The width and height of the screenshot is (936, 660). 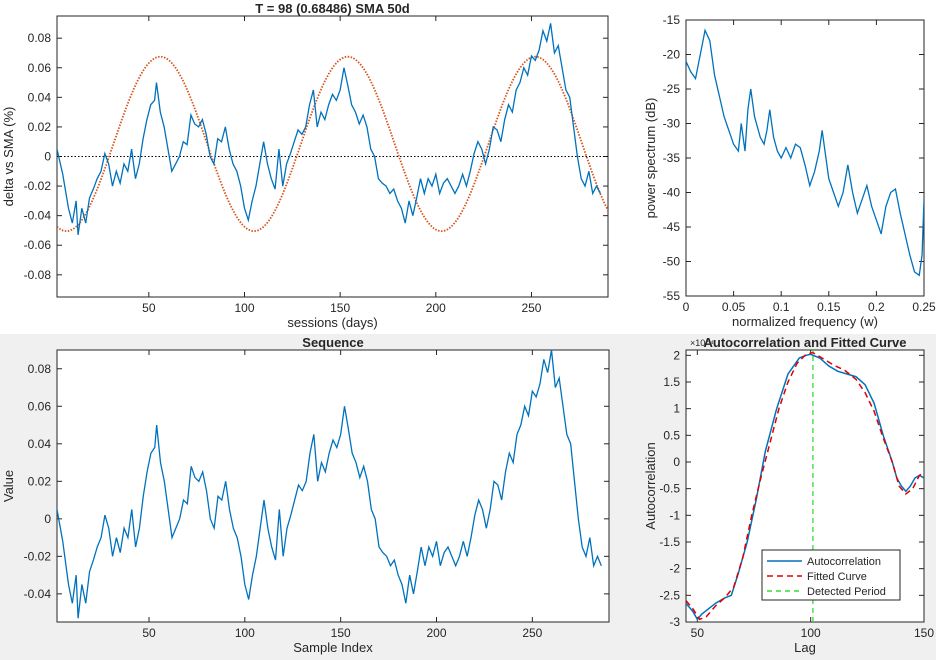 What do you see at coordinates (672, 124) in the screenshot?
I see `y-tick-label: -30` at bounding box center [672, 124].